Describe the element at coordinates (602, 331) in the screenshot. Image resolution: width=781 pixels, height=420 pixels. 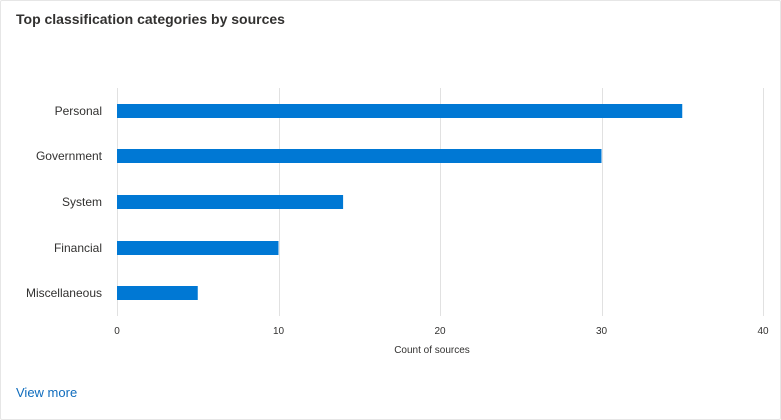
I see `x-tick-label-30: 30` at that location.